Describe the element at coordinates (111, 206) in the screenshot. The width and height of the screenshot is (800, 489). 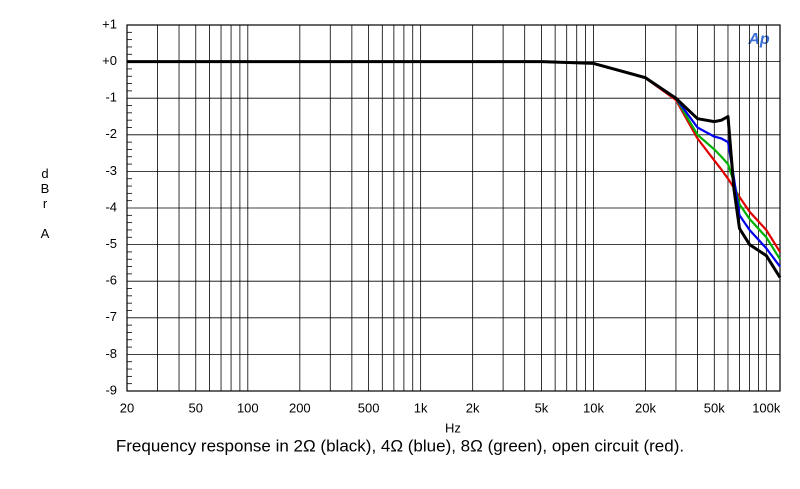
I see `y-tick-label: -4` at that location.